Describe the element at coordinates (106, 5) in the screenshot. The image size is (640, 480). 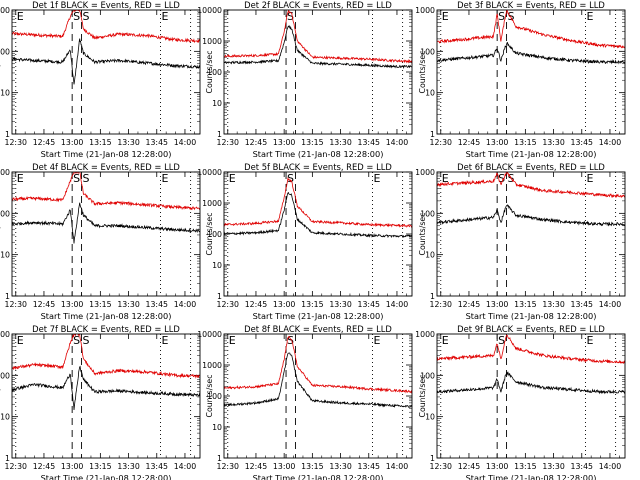
I see `chart-title: Det 1f BLACK = Events, RED = LLD` at that location.